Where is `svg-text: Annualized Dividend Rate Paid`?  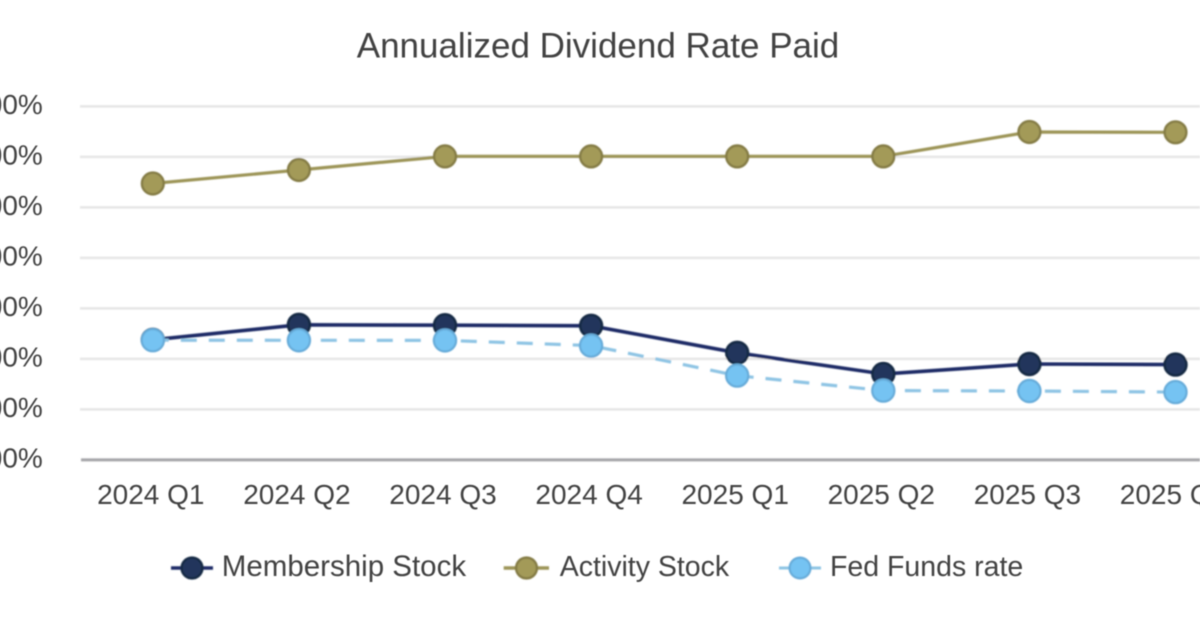 svg-text: Annualized Dividend Rate Paid is located at coordinates (598, 46).